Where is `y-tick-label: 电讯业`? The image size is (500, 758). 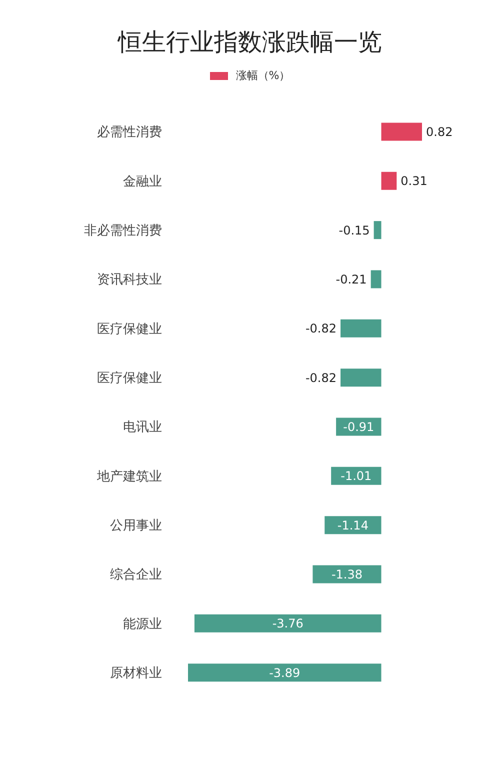 y-tick-label: 电讯业 is located at coordinates (142, 428).